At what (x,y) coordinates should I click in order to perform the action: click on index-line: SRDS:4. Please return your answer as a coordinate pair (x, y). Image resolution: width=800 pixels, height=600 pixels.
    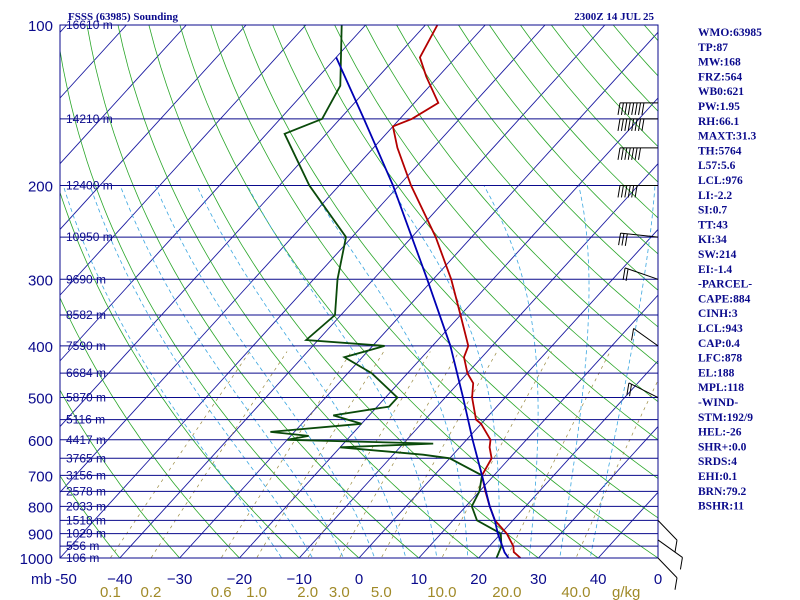
    Looking at the image, I should click on (717, 462).